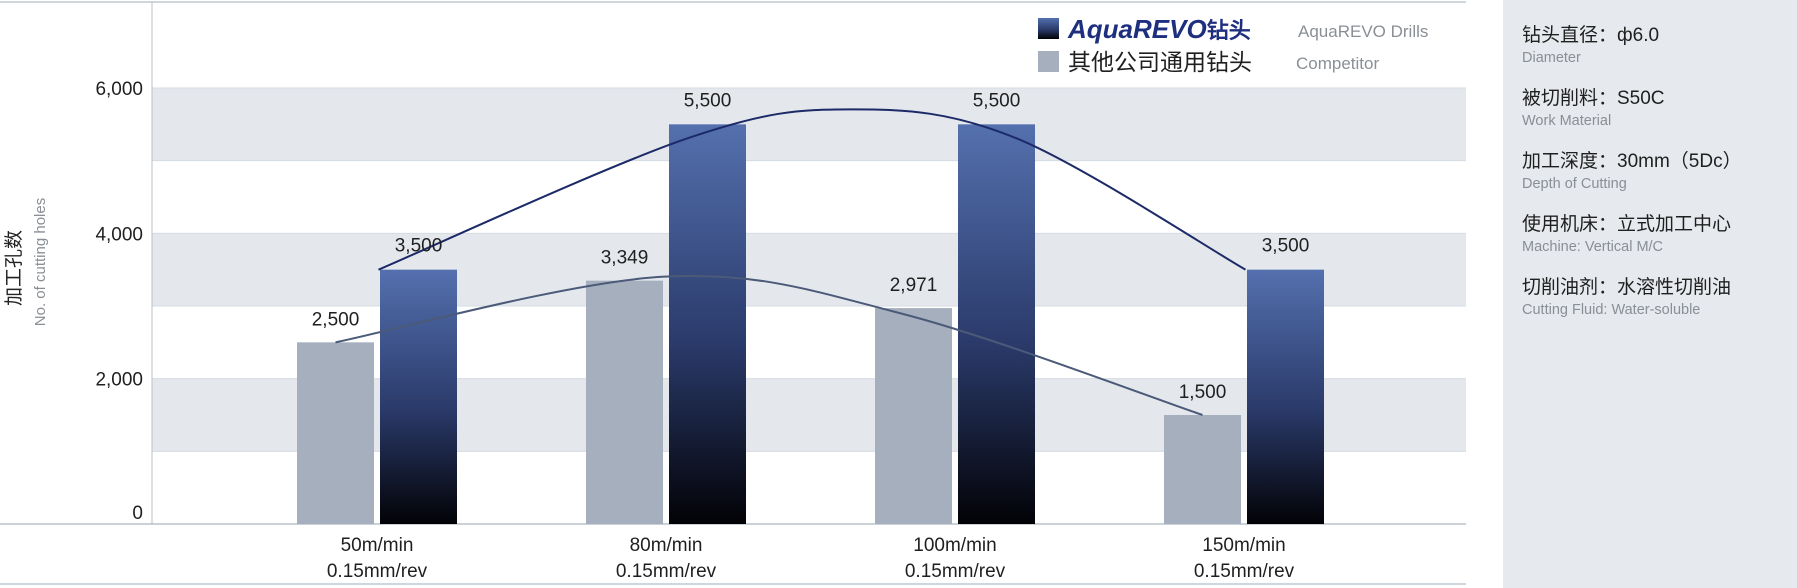 This screenshot has height=588, width=1797. What do you see at coordinates (1593, 247) in the screenshot?
I see `spec-machine-sub: Machine: Vertical M/C` at bounding box center [1593, 247].